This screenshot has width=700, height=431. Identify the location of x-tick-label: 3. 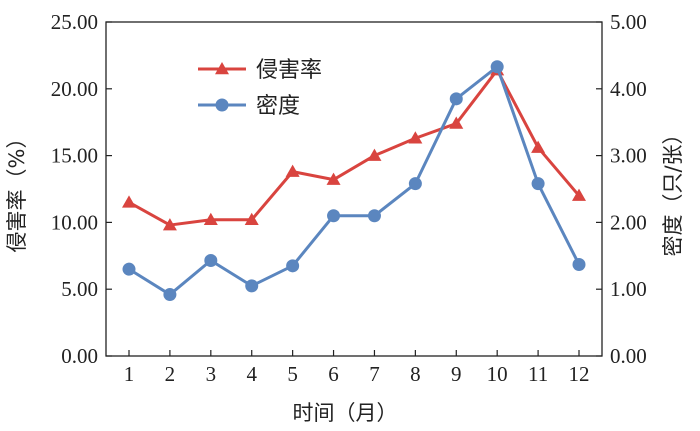
(211, 374).